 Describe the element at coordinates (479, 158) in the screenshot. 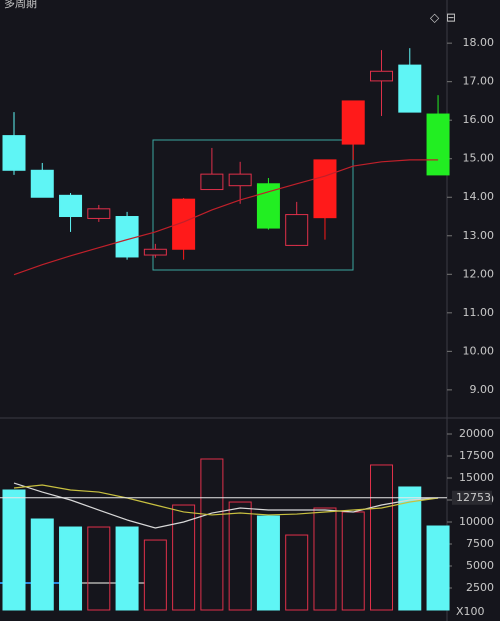

I see `y-tick-label: 15.00` at that location.